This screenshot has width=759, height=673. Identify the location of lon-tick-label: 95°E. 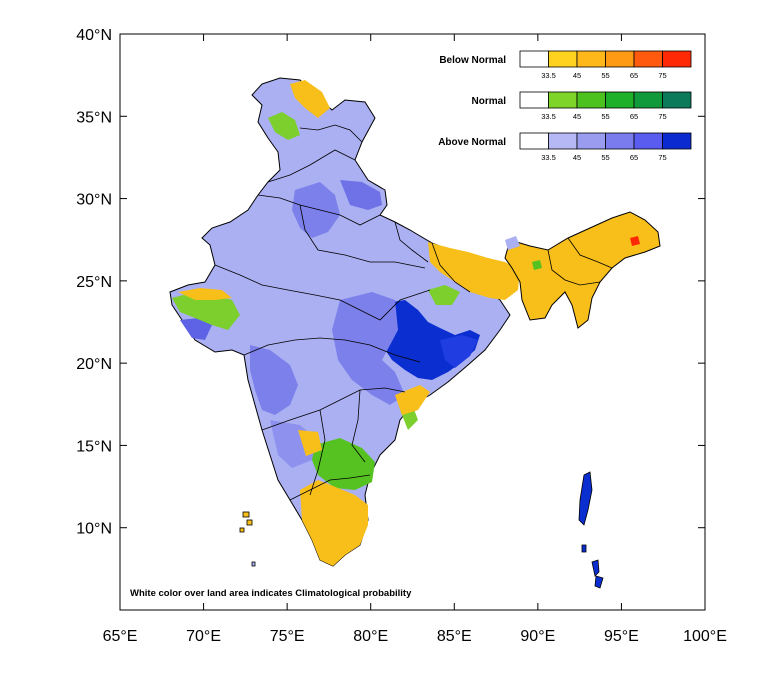
(621, 636).